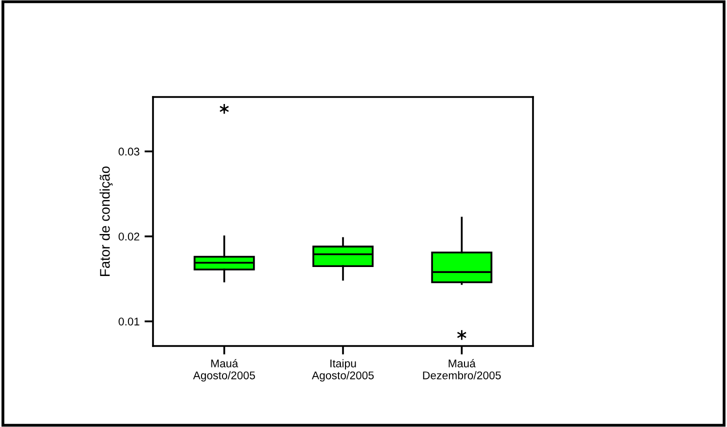 Image resolution: width=727 pixels, height=427 pixels. Describe the element at coordinates (224, 370) in the screenshot. I see `x-tick-label: Mauá Agosto/2005` at that location.